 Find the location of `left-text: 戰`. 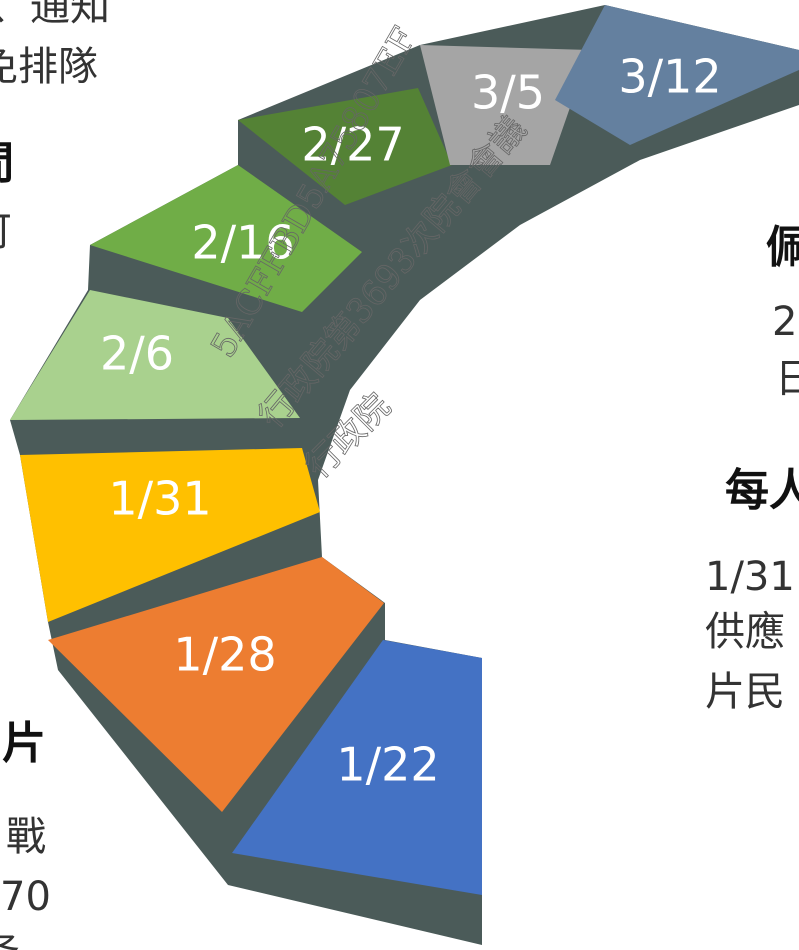

left-text: 戰 is located at coordinates (26, 837).